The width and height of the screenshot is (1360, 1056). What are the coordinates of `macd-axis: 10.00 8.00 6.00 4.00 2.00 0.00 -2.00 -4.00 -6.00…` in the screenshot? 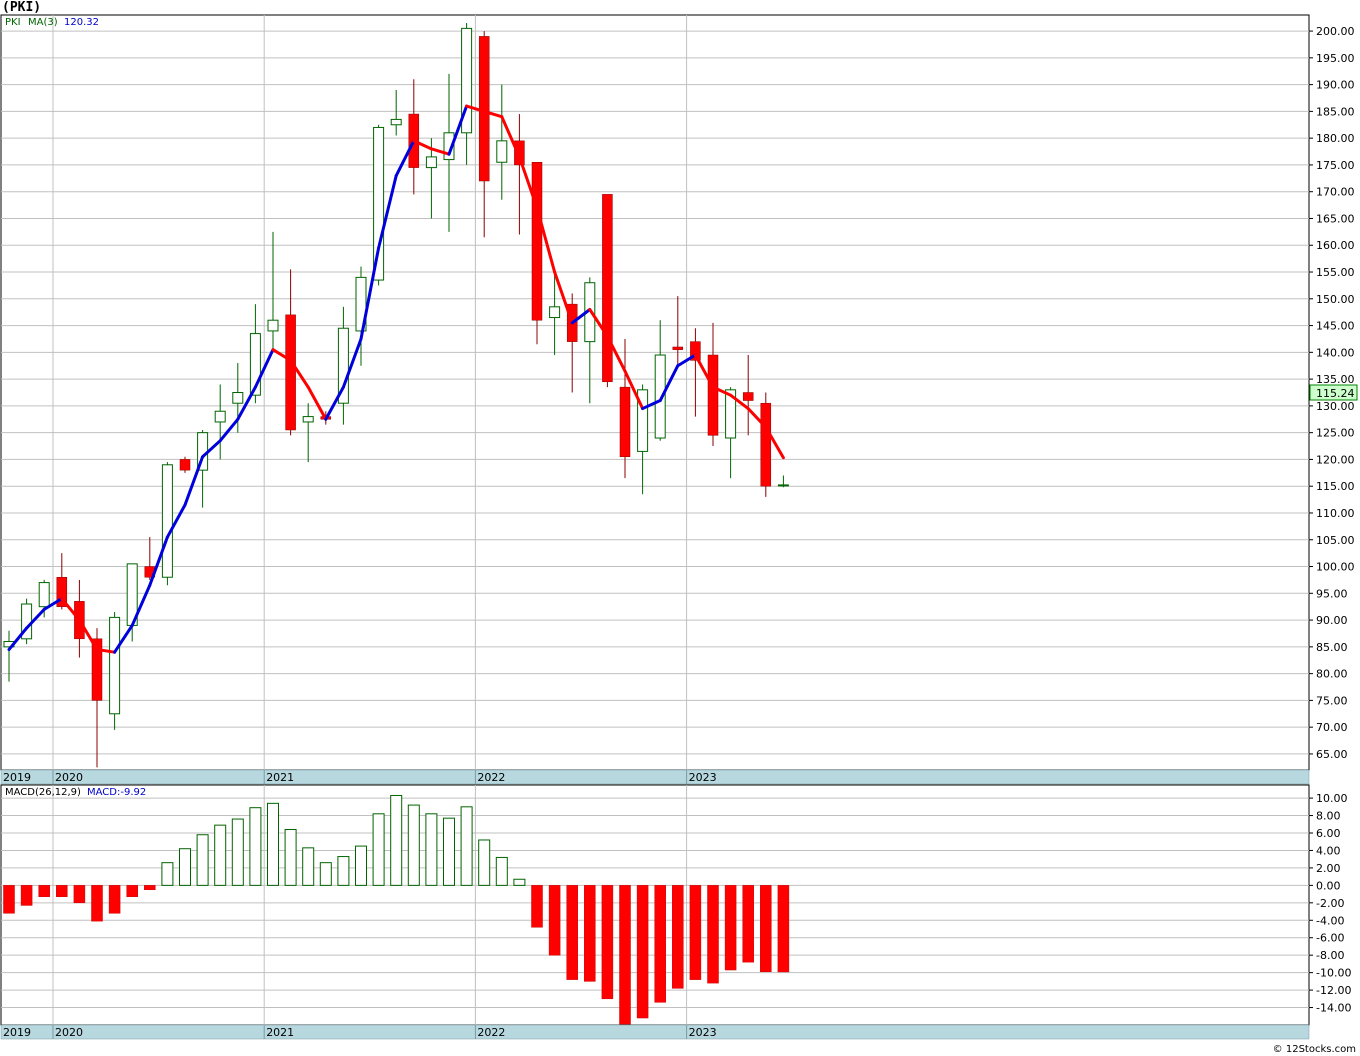 It's located at (1330, 903).